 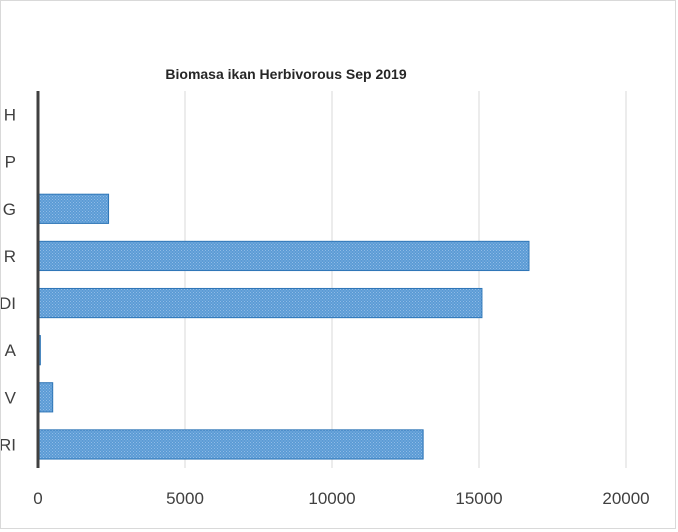 I want to click on x-tick-label: 10000, so click(x=331, y=498).